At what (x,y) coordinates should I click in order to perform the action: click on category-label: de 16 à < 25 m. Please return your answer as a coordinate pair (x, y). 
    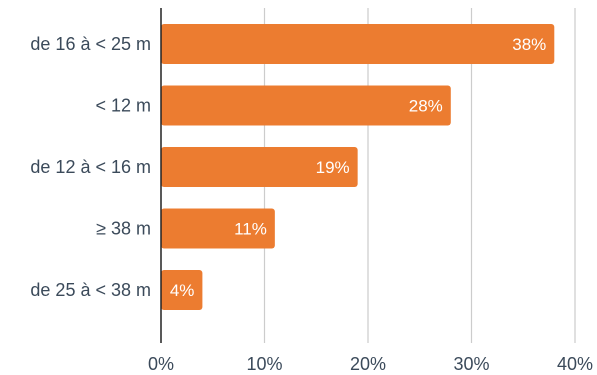
    Looking at the image, I should click on (90, 44).